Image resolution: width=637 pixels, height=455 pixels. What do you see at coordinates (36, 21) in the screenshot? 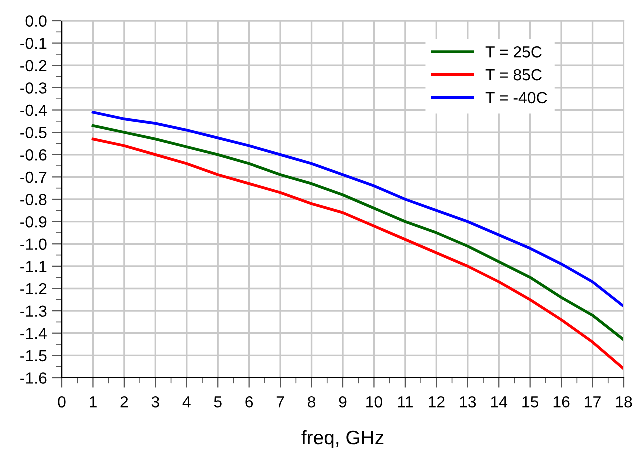
I see `y-tick-label: 0.0` at bounding box center [36, 21].